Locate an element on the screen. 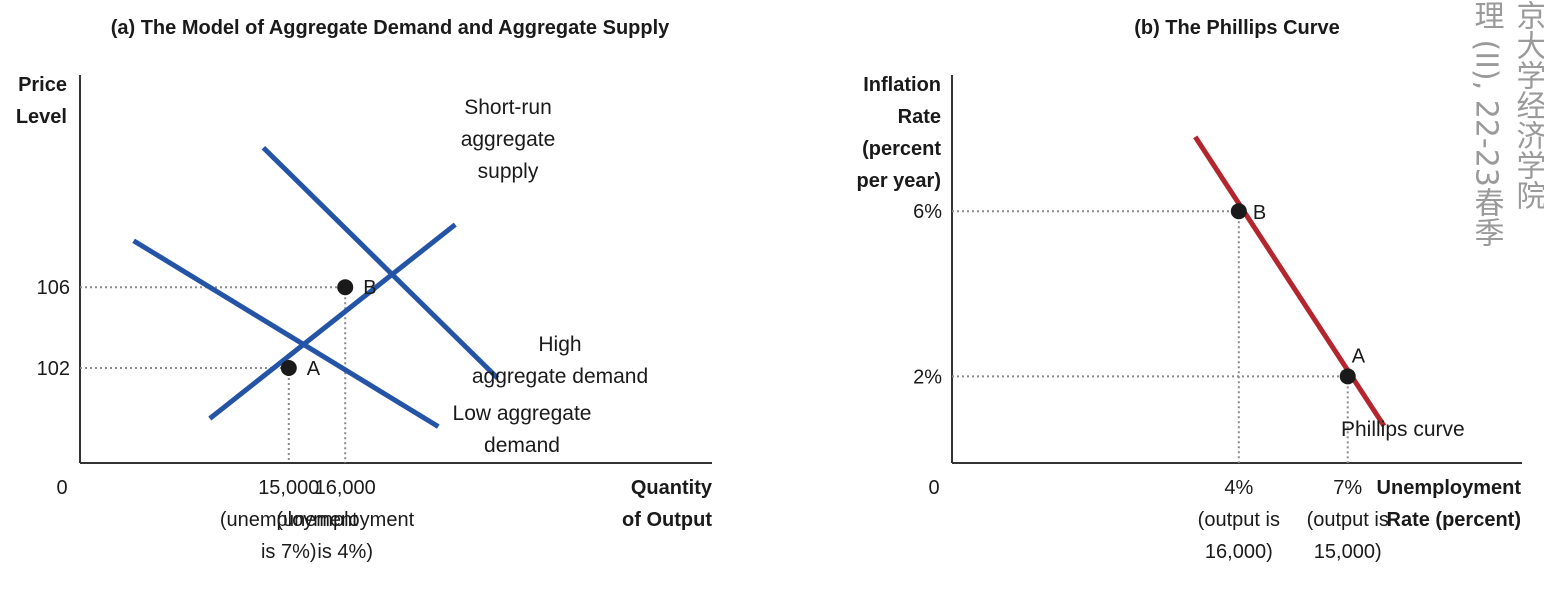 The height and width of the screenshot is (591, 1544). curve-label-line: aggregate demand is located at coordinates (560, 376).